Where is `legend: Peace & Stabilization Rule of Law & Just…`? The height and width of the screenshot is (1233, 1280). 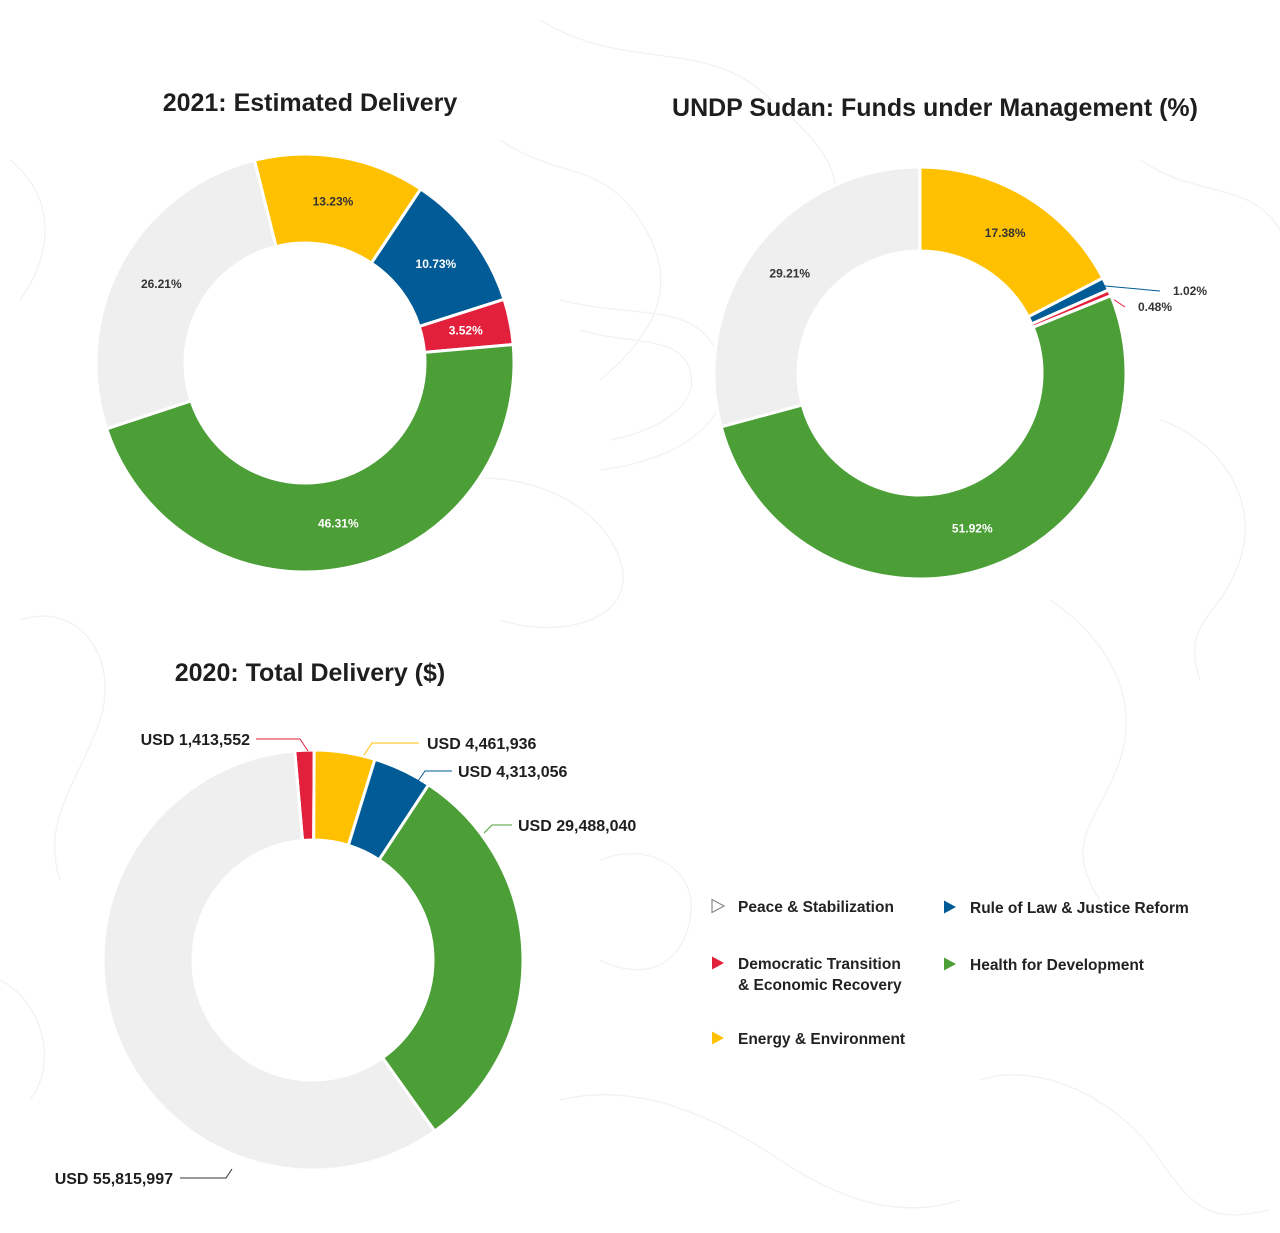 legend: Peace & Stabilization Rule of Law & Just… is located at coordinates (970, 980).